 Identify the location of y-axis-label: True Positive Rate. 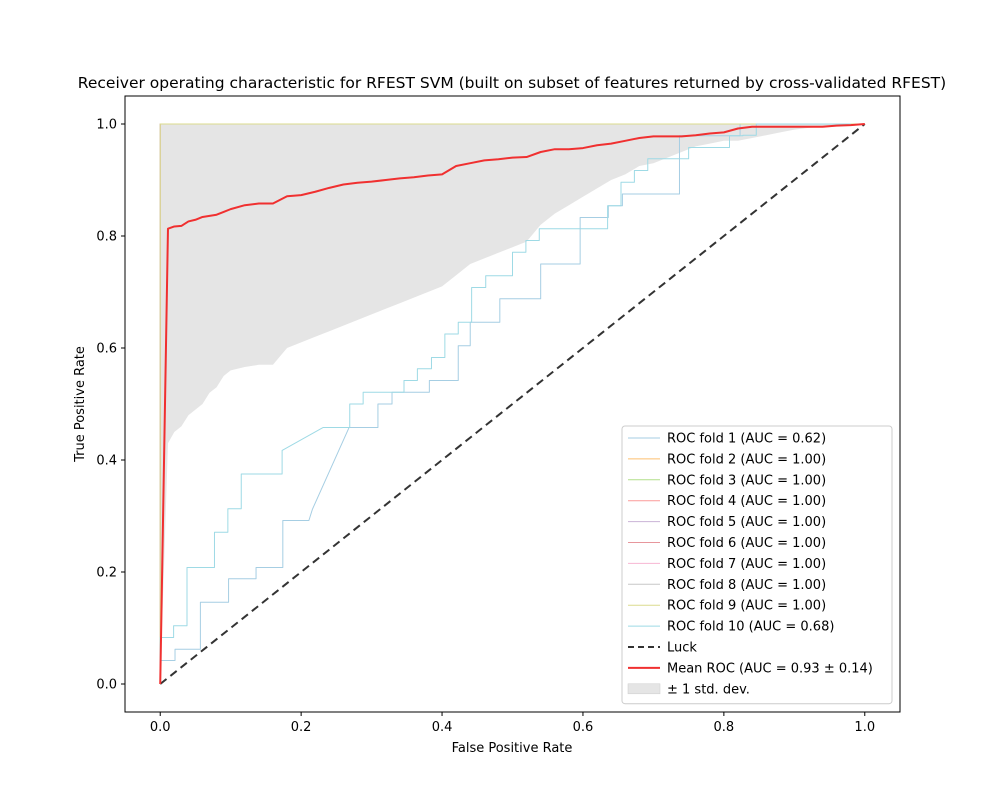
(80, 404).